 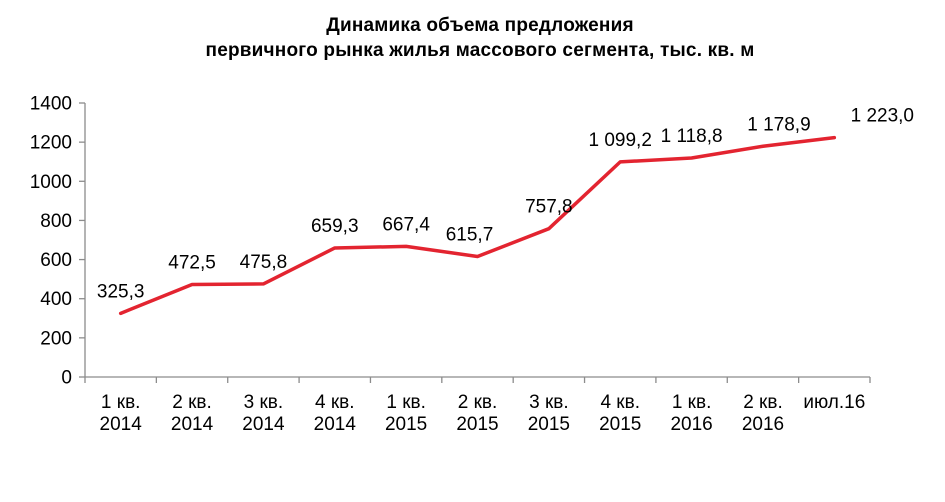 I want to click on chart-title-line1: Динамика объема предложения, so click(x=480, y=25).